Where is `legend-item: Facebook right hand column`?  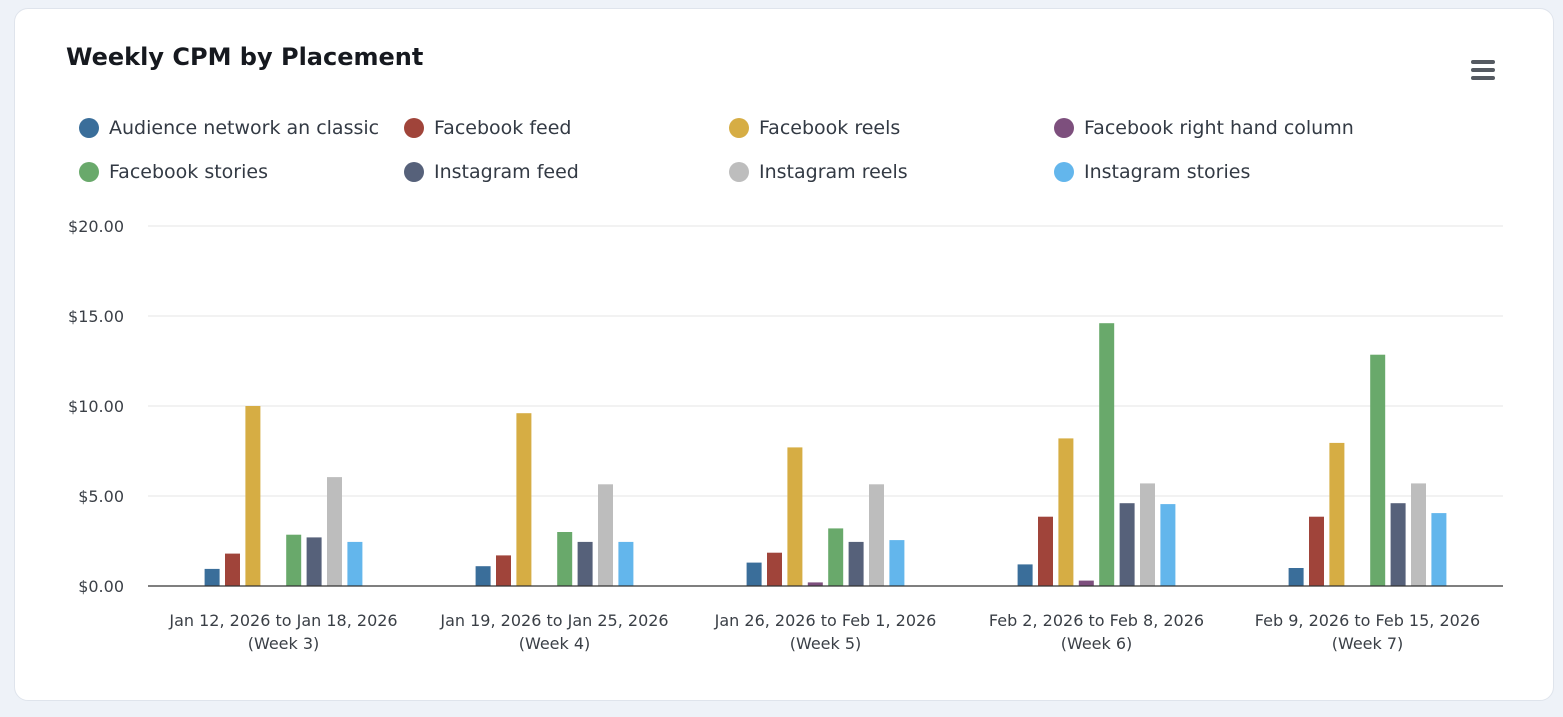
legend-item: Facebook right hand column is located at coordinates (1204, 128).